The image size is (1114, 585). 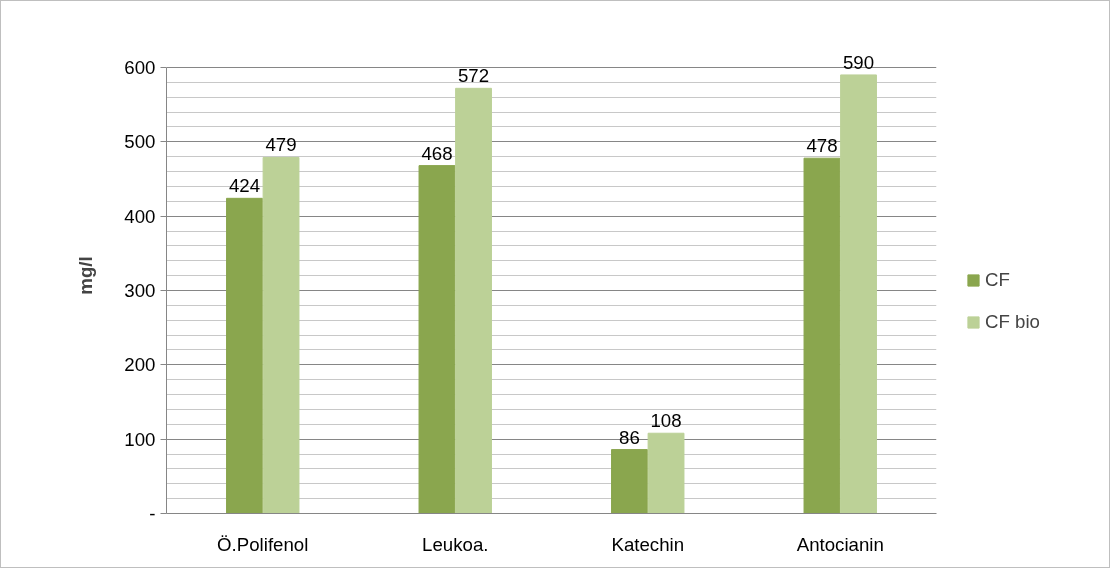 What do you see at coordinates (263, 544) in the screenshot?
I see `x-tick-label: Ö.Polifenol` at bounding box center [263, 544].